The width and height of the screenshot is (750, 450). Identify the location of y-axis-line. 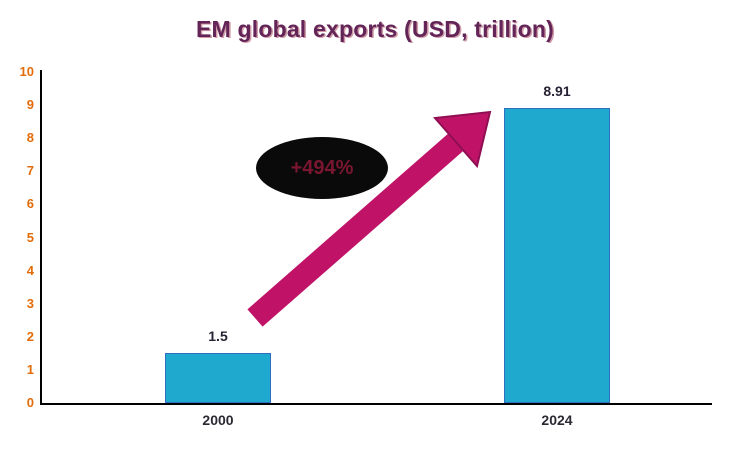
(41, 237).